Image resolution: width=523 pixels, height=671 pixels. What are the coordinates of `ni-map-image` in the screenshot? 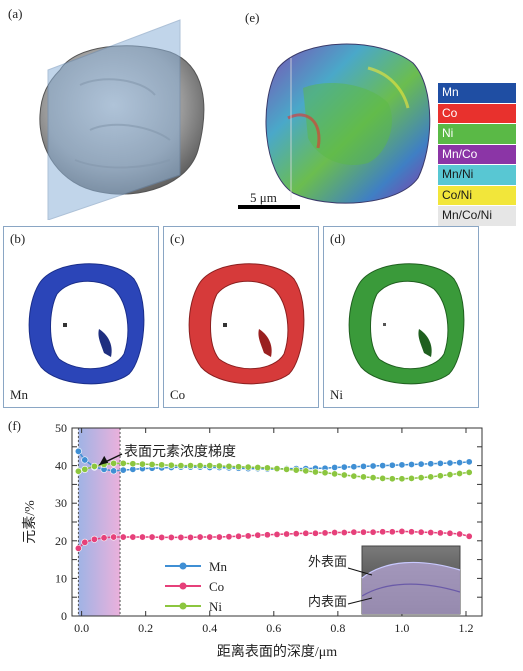 It's located at (406, 324).